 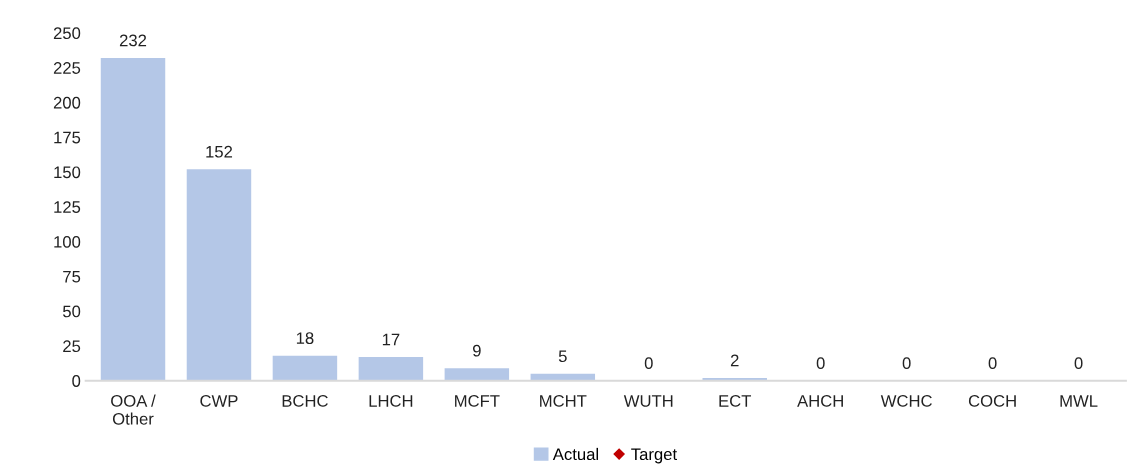 What do you see at coordinates (391, 339) in the screenshot?
I see `data-label: 17` at bounding box center [391, 339].